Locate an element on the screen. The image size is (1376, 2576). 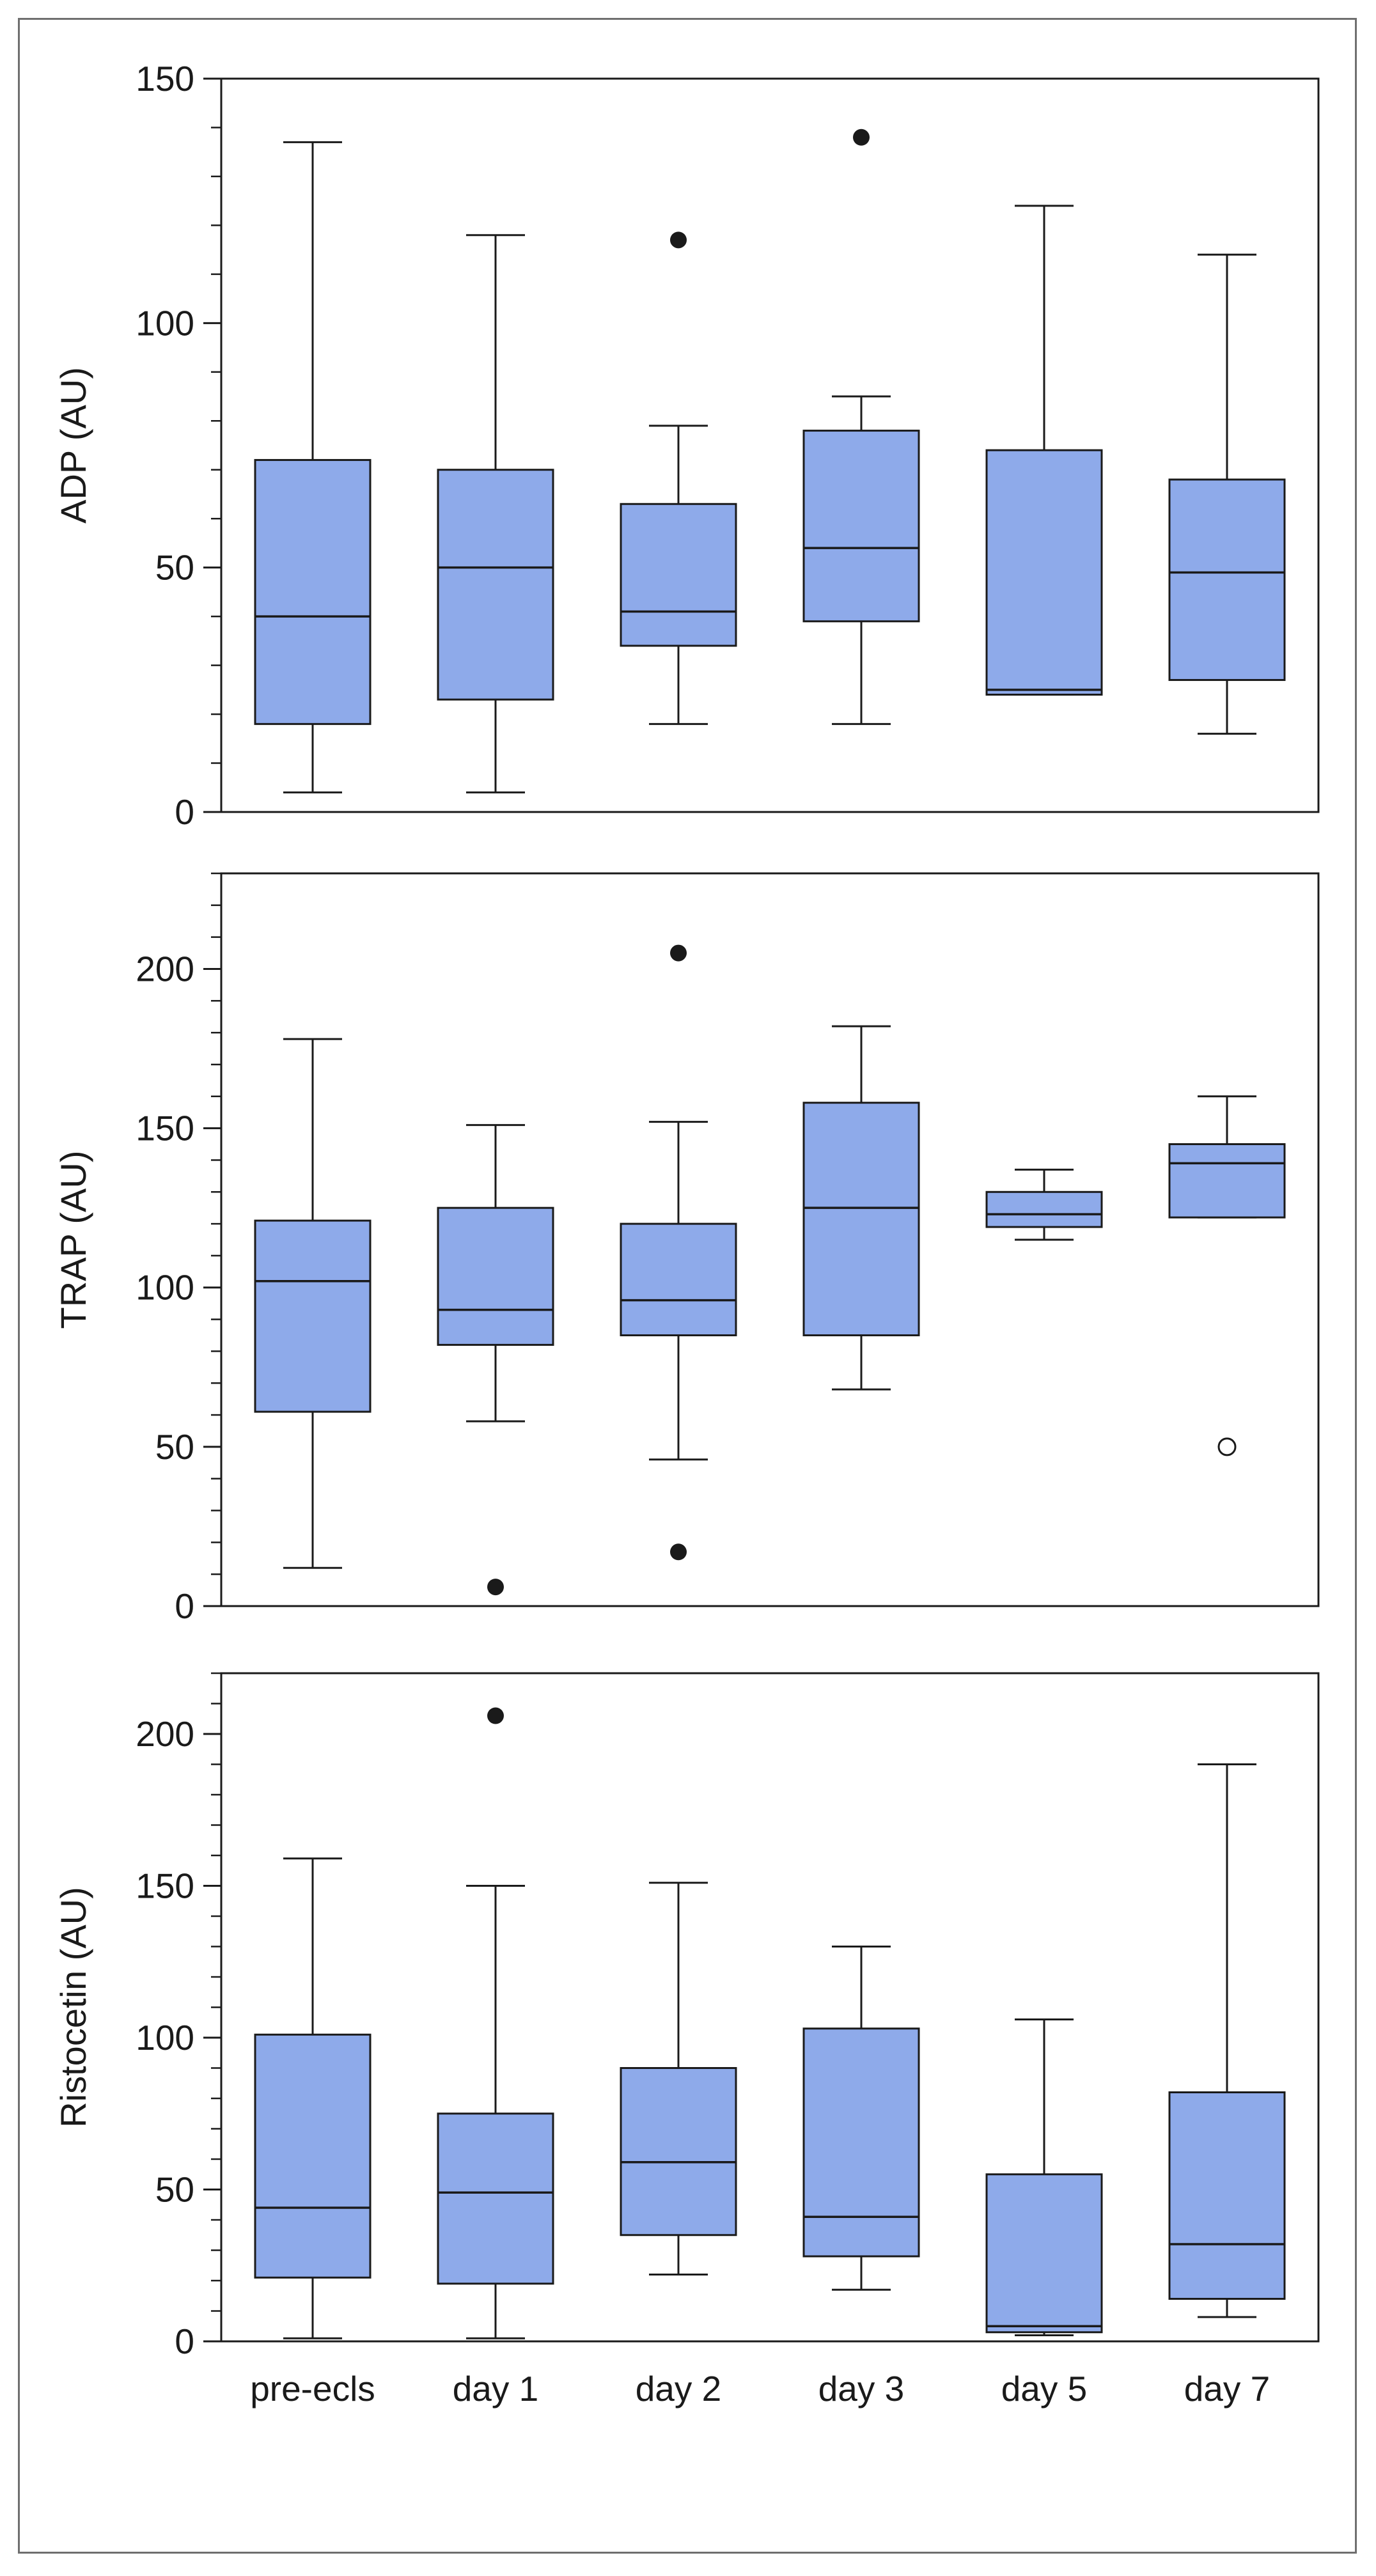
x-tick-label-day-5: day 5 is located at coordinates (1044, 2388).